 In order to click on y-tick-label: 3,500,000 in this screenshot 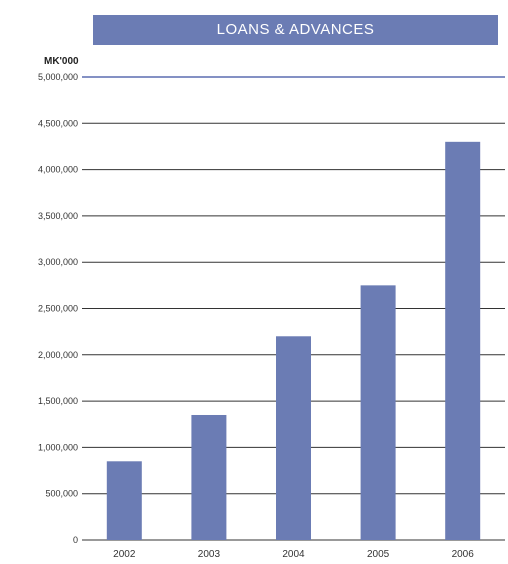, I will do `click(58, 216)`.